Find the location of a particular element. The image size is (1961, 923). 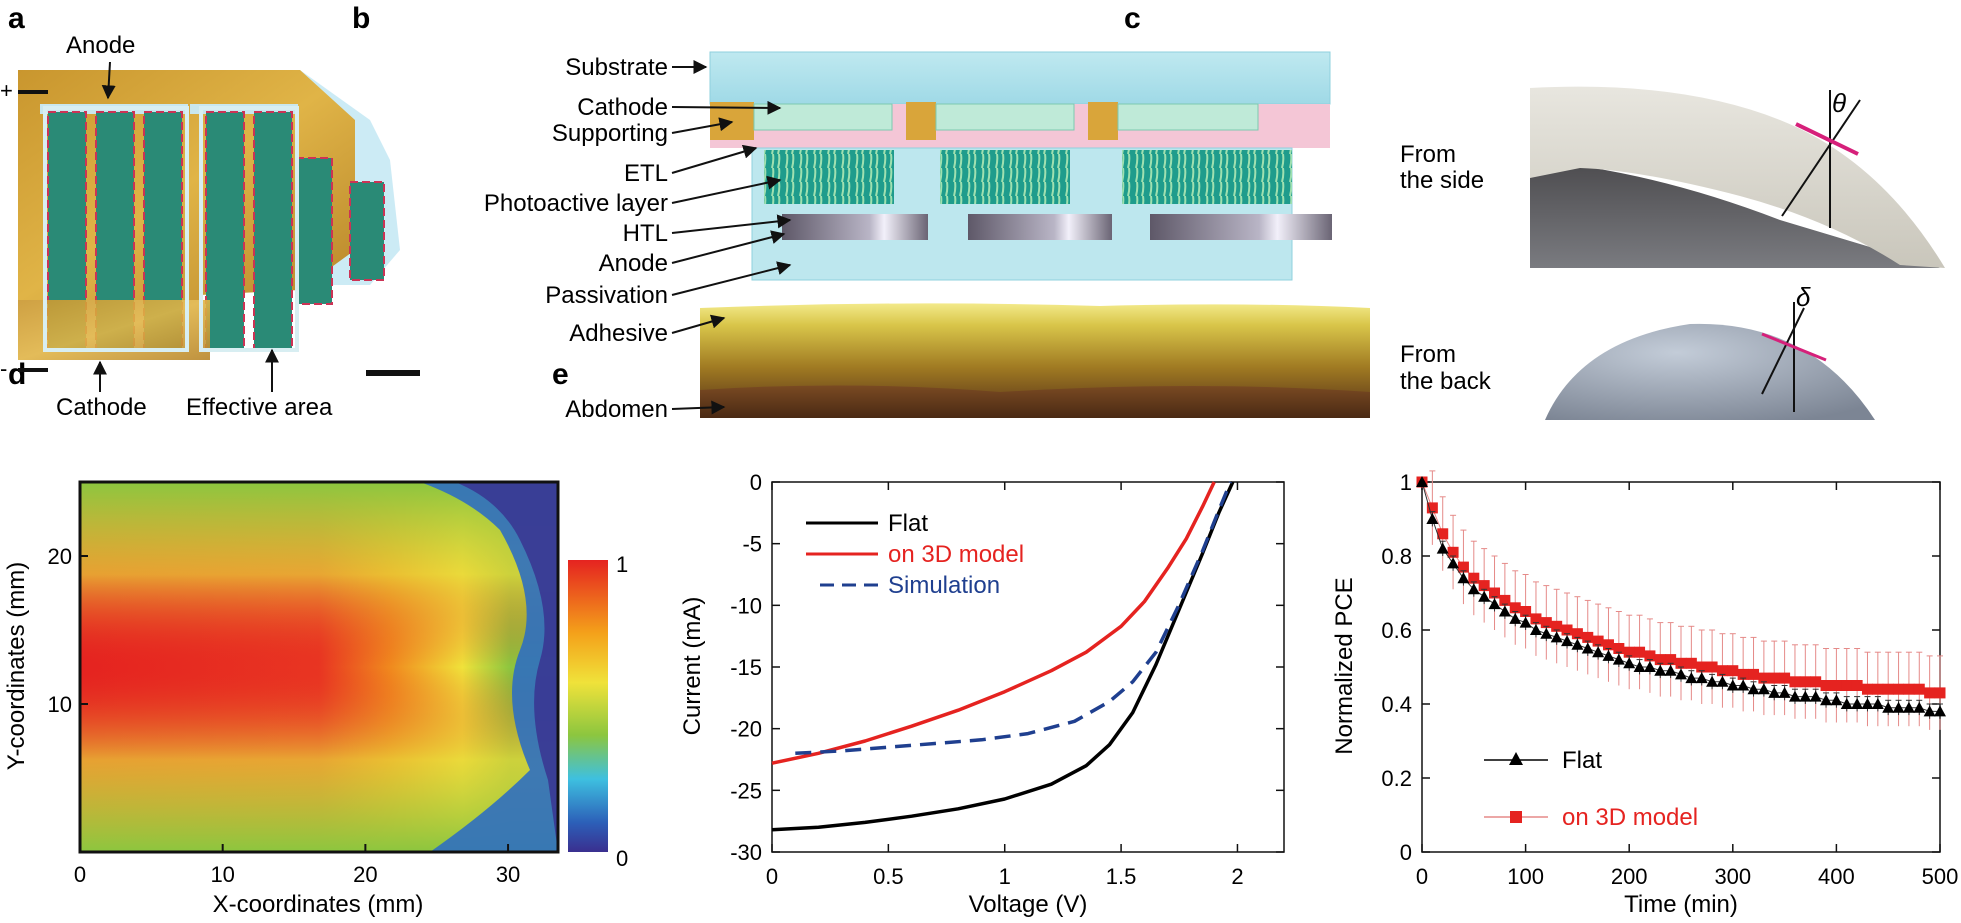

heatmap-area is located at coordinates (319, 667).